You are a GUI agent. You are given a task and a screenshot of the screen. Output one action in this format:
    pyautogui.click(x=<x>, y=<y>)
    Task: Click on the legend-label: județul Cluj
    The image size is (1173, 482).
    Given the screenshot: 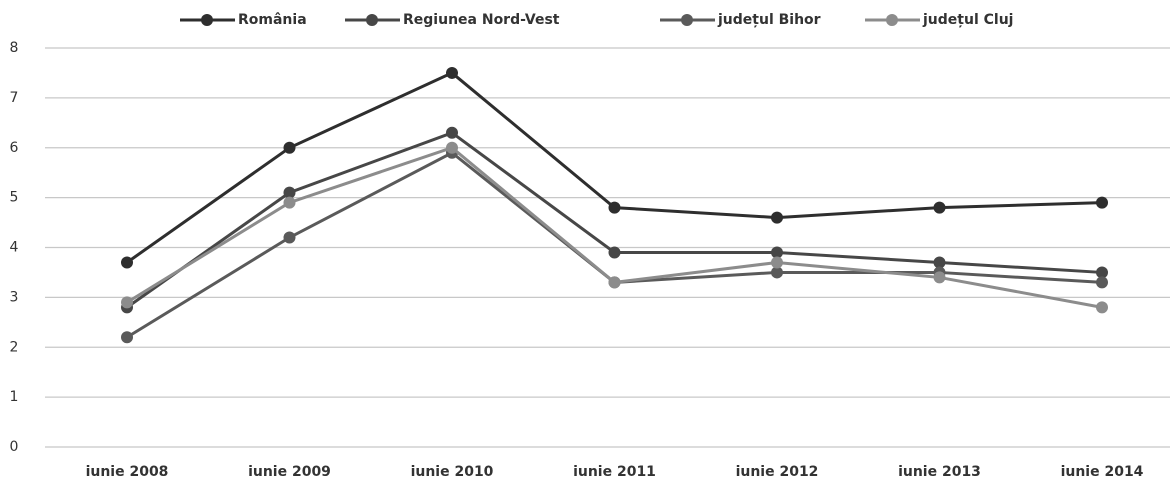 What is the action you would take?
    pyautogui.click(x=967, y=20)
    